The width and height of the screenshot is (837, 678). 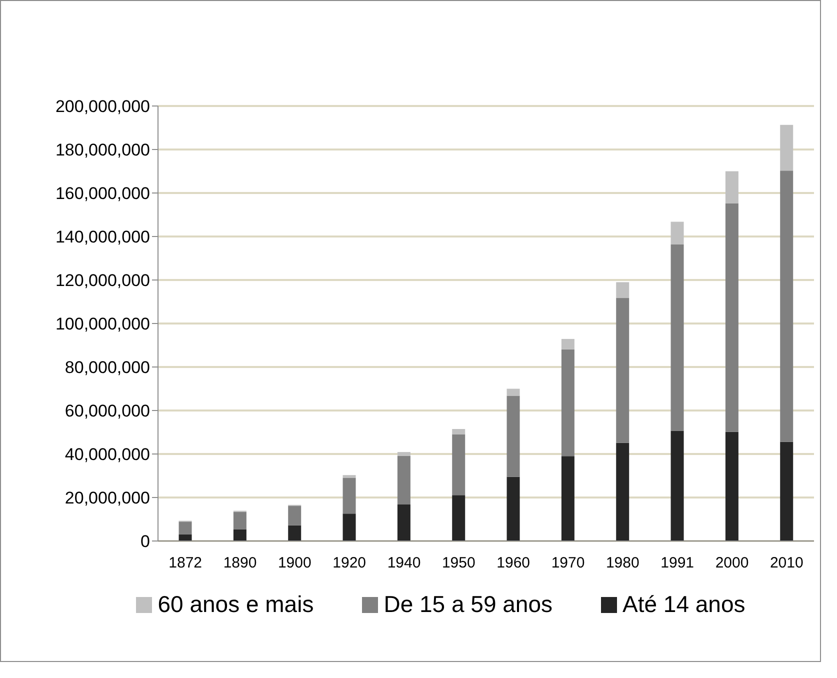 I want to click on x-tick-label: 1970, so click(x=568, y=563).